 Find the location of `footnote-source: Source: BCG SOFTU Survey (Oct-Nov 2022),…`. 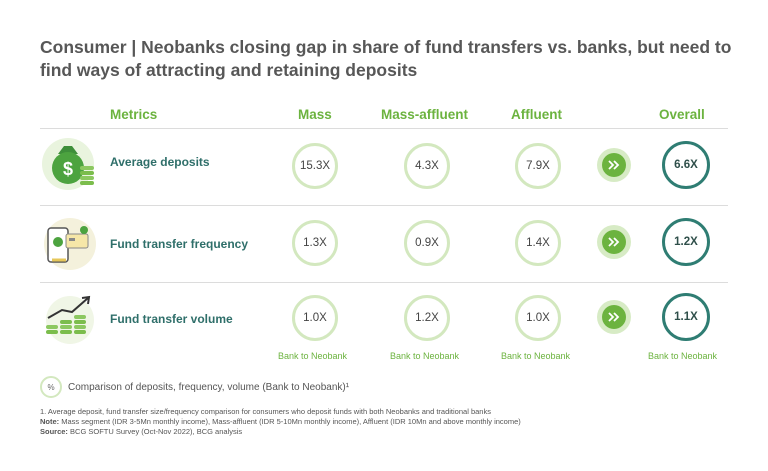

footnote-source: Source: BCG SOFTU Survey (Oct-Nov 2022),… is located at coordinates (141, 431).